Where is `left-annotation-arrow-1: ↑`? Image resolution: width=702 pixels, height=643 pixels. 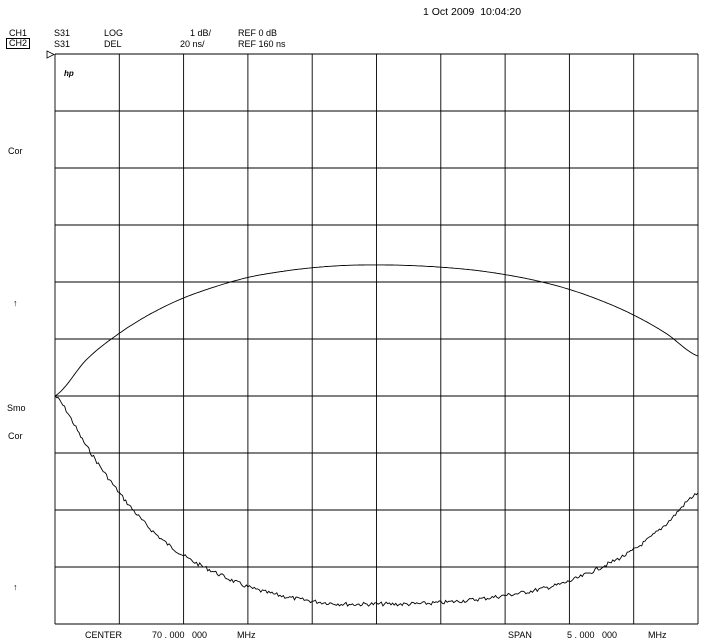 left-annotation-arrow-1: ↑ is located at coordinates (15, 303).